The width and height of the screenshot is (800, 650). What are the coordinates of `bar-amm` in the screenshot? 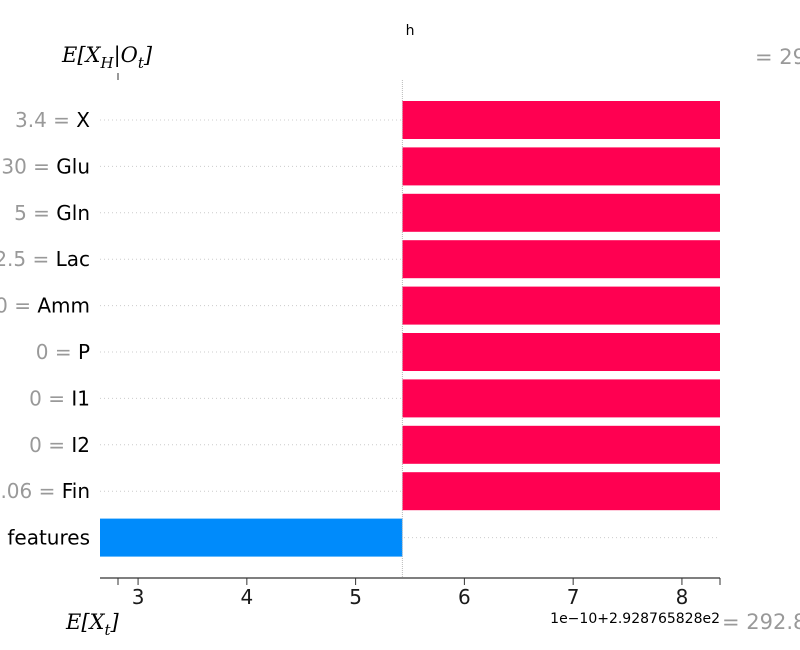 It's located at (561, 305).